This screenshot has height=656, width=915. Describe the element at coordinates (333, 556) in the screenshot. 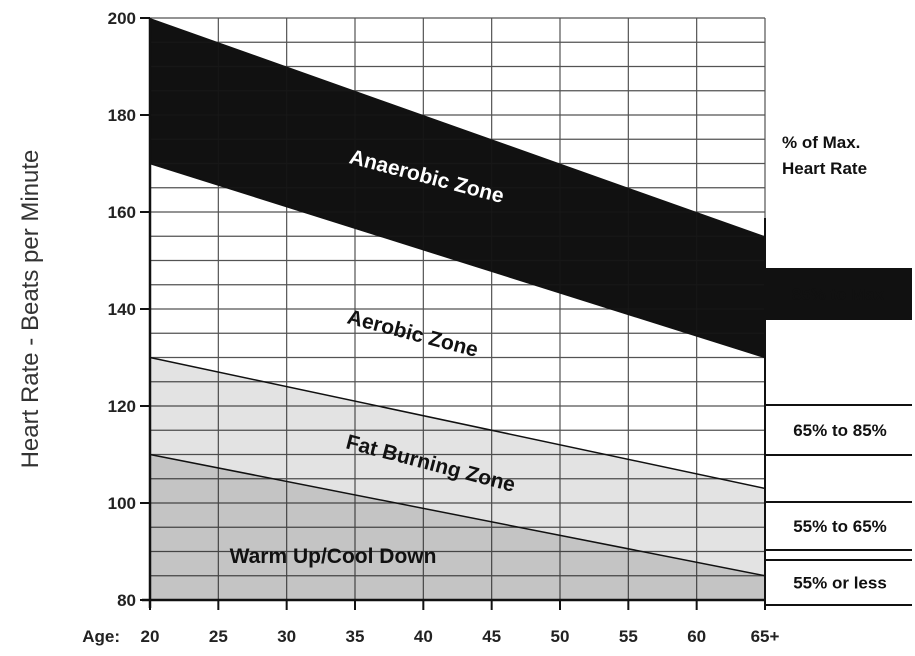

I see `zone-label-4: Warm Up/Cool Down` at that location.